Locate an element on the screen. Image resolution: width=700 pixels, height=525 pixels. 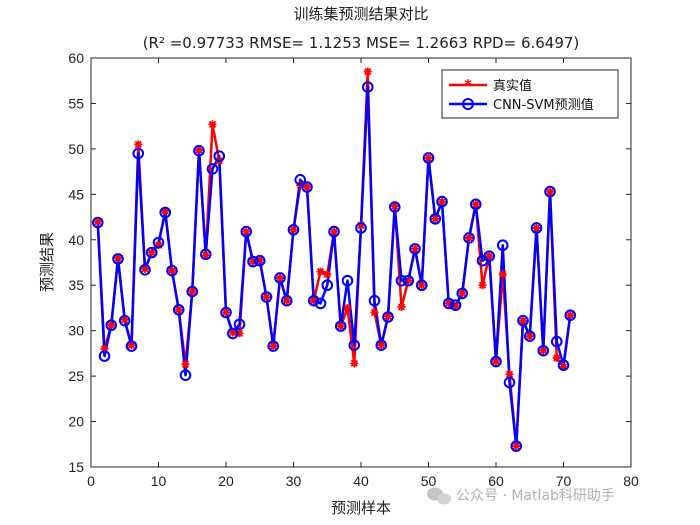
x-tick-label: 10 is located at coordinates (159, 481).